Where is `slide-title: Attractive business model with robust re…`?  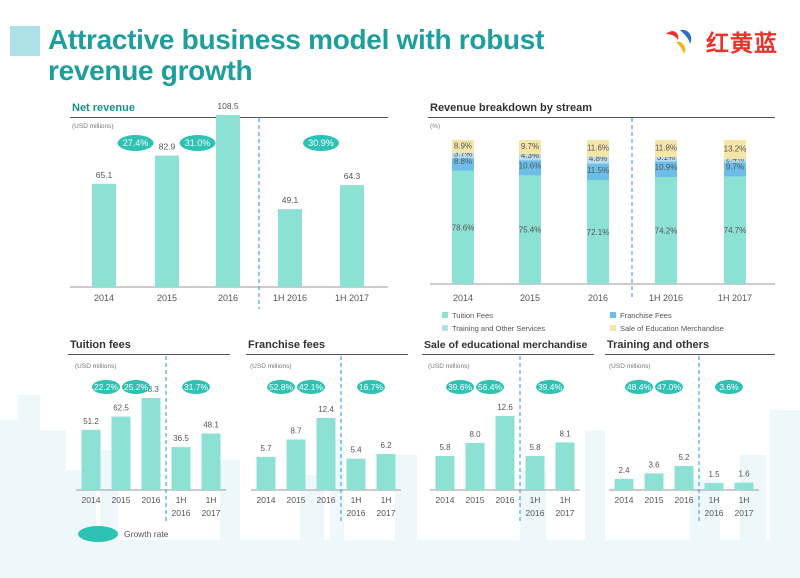
slide-title: Attractive business model with robust re… is located at coordinates (296, 55).